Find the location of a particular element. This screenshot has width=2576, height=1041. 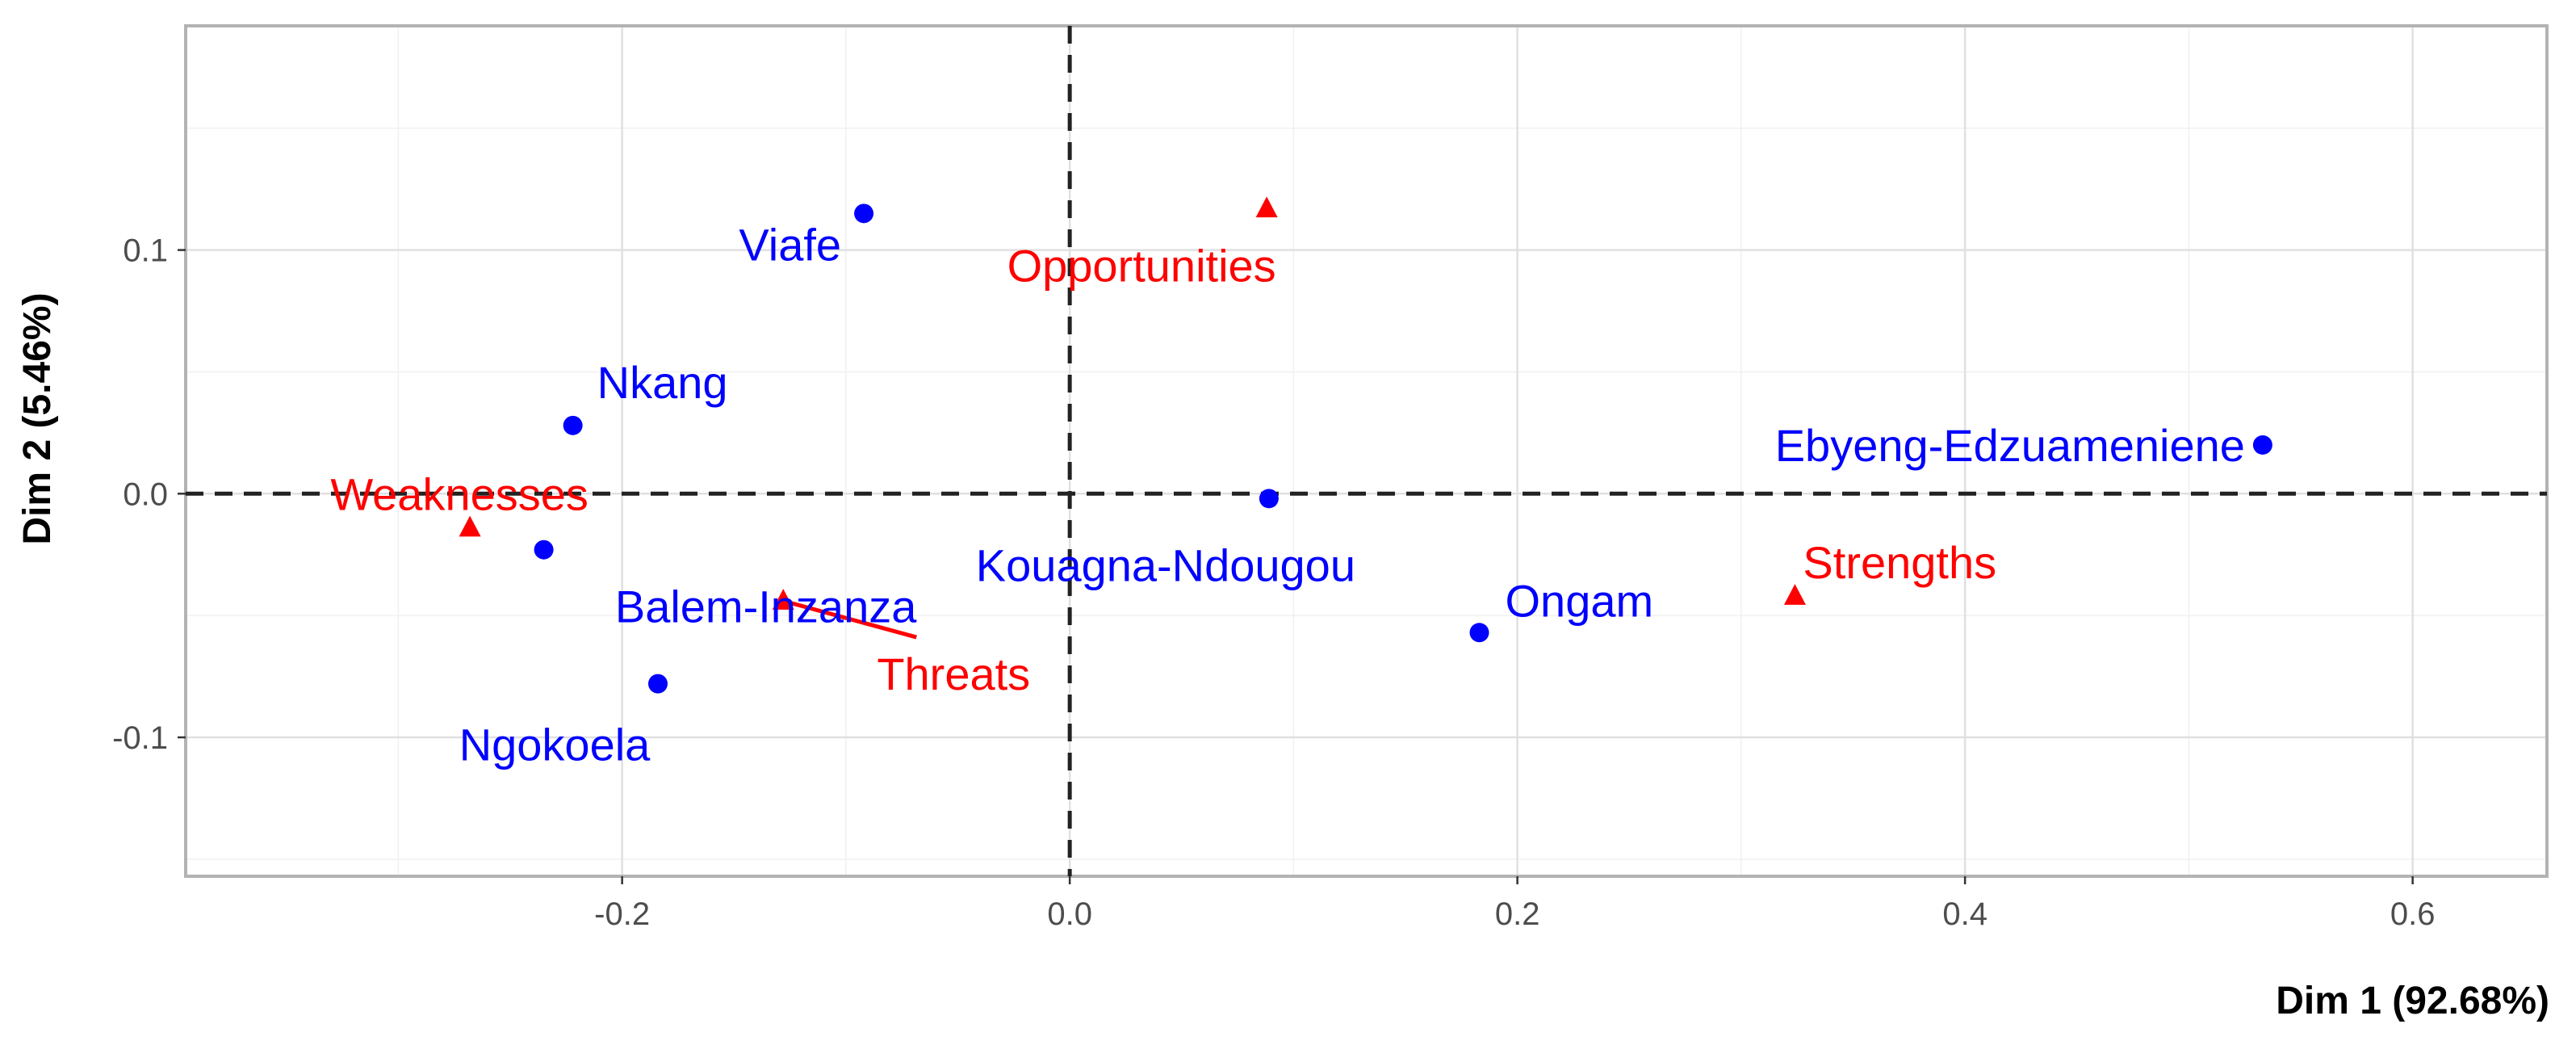

point-label: Viafe is located at coordinates (790, 244).